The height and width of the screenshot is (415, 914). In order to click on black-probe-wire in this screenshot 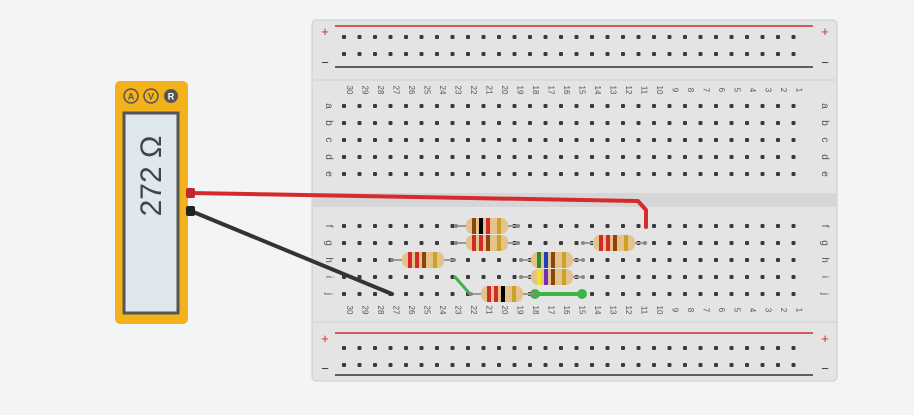, I will do `click(291, 252)`.